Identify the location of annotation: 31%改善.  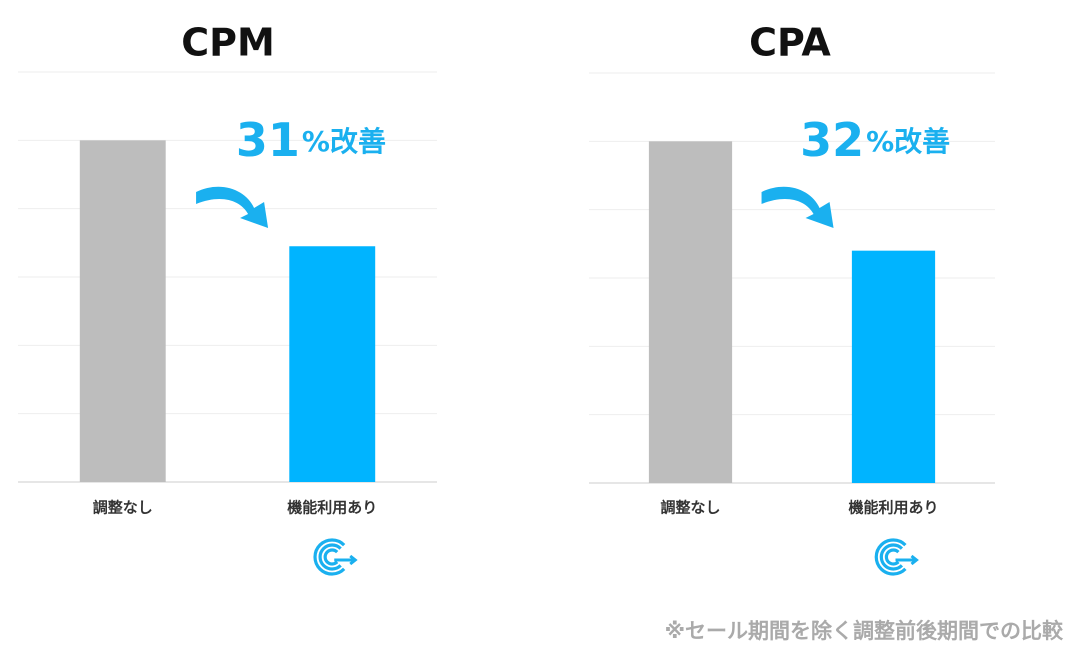
(311, 140).